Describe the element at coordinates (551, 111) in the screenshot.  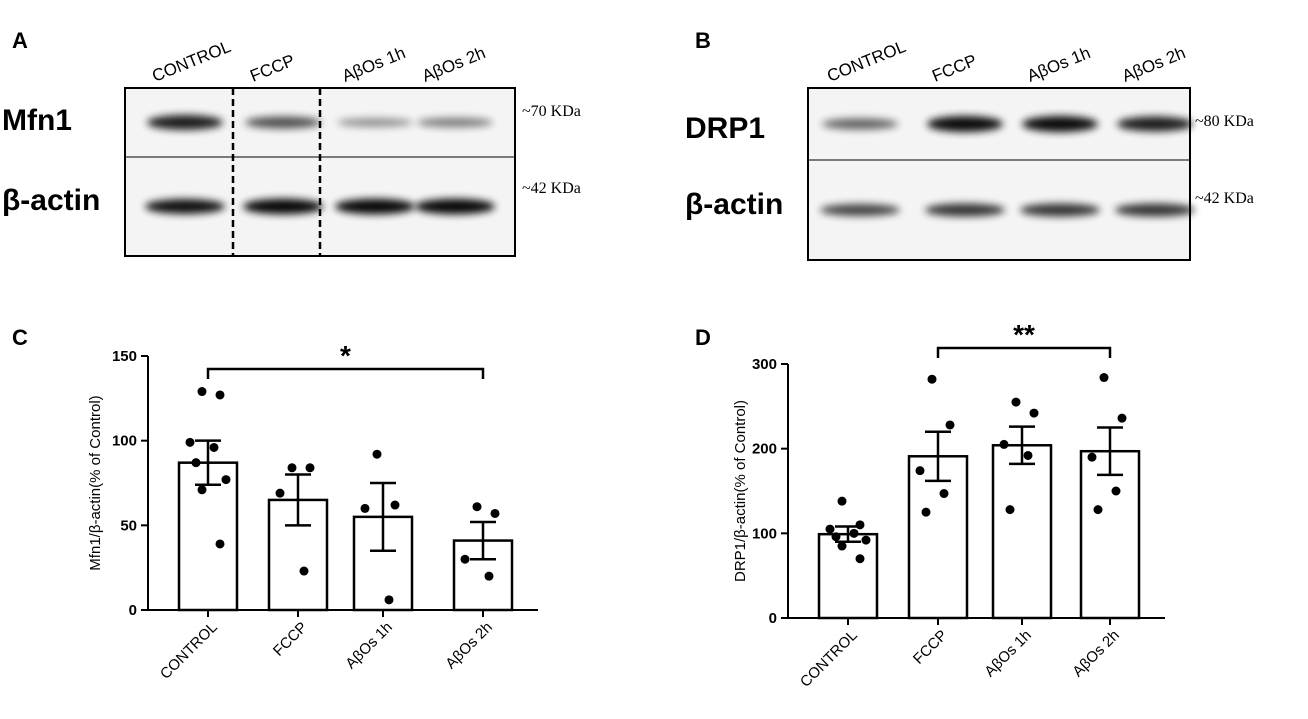
I see `size-label: ~70 KDa` at that location.